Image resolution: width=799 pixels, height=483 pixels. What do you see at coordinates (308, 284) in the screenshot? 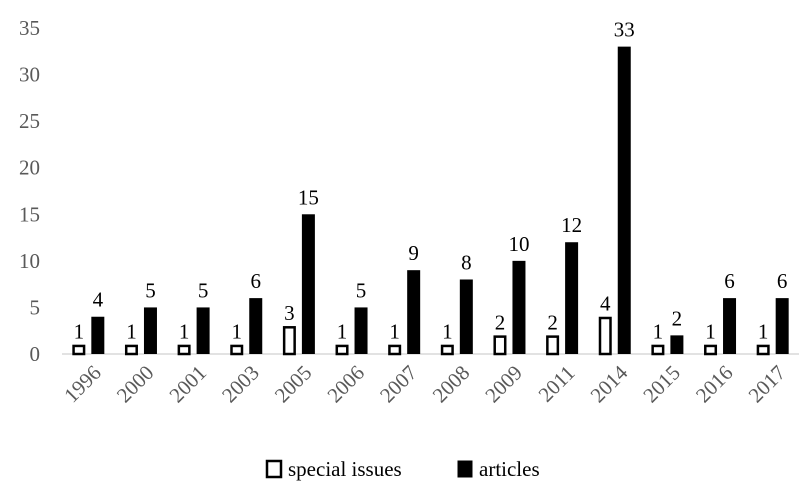
I see `bar-articles-2005` at bounding box center [308, 284].